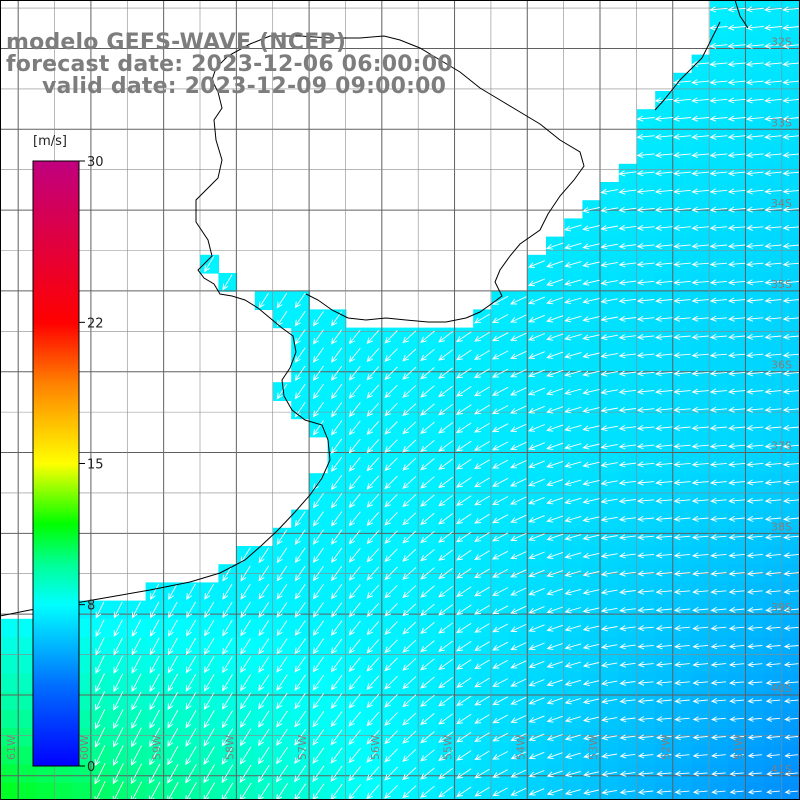 The width and height of the screenshot is (800, 800). I want to click on lon-label: 57W, so click(302, 747).